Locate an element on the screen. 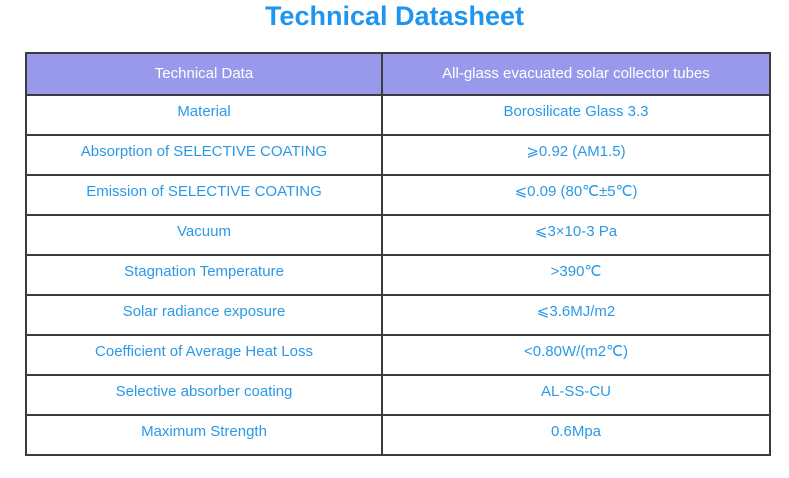 The height and width of the screenshot is (478, 789). row-value: >390℃ is located at coordinates (576, 274).